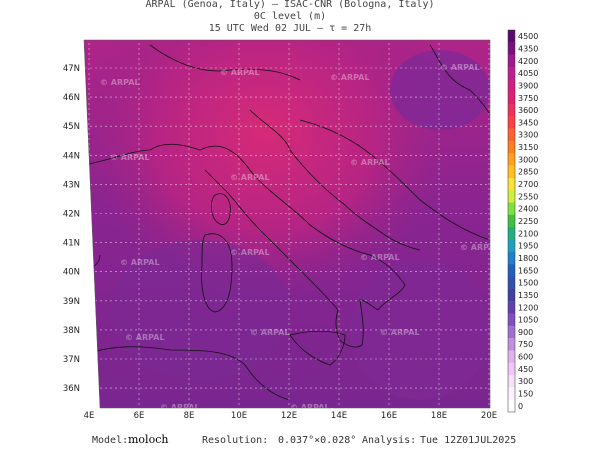 The image size is (600, 450). What do you see at coordinates (528, 184) in the screenshot?
I see `colorbar-label: 2700` at bounding box center [528, 184].